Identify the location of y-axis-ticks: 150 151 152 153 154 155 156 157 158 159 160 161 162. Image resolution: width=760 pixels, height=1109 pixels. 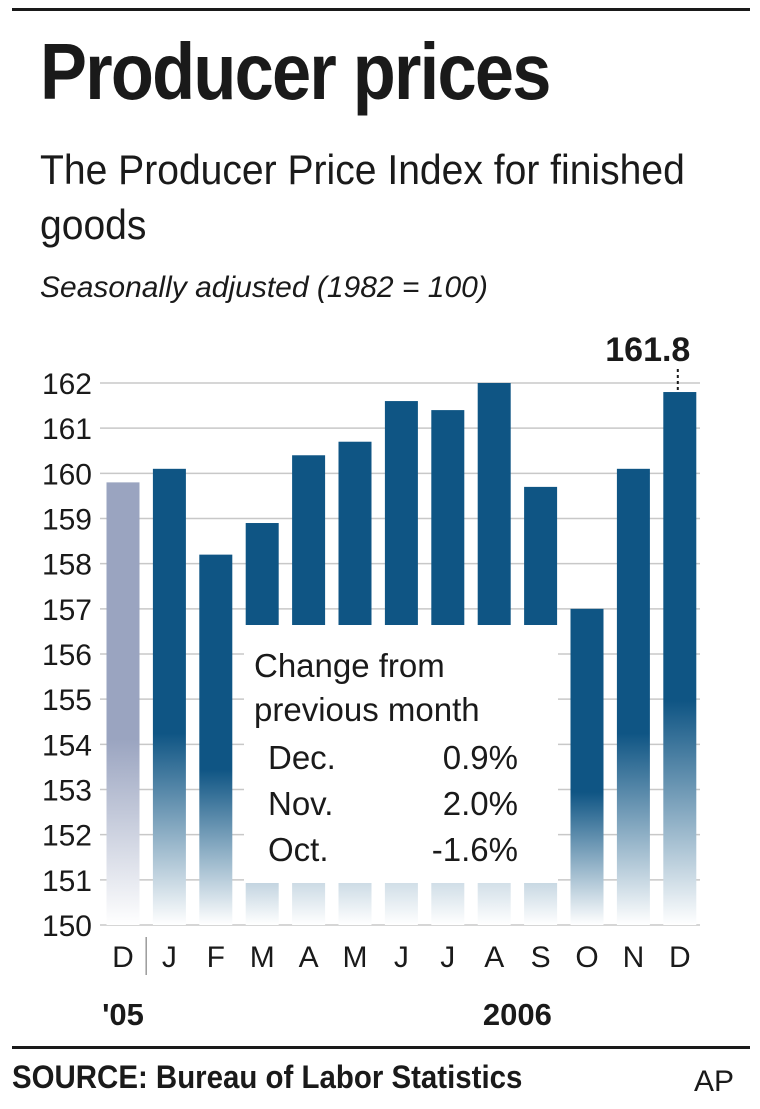
(67, 655).